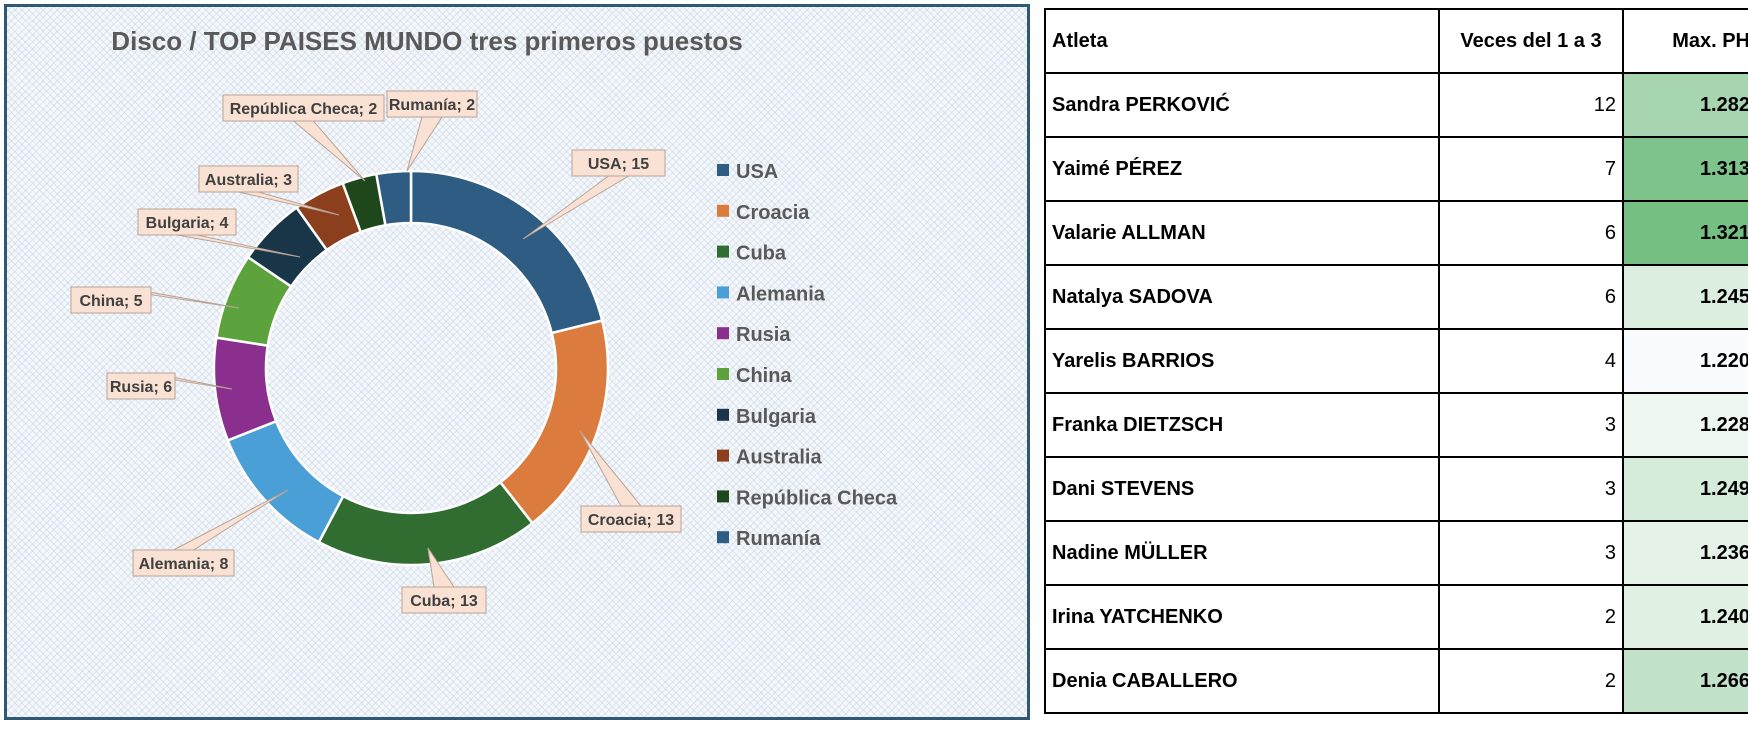 The width and height of the screenshot is (1748, 730). Describe the element at coordinates (1685, 553) in the screenshot. I see `max-ph-cell: 1.236` at that location.